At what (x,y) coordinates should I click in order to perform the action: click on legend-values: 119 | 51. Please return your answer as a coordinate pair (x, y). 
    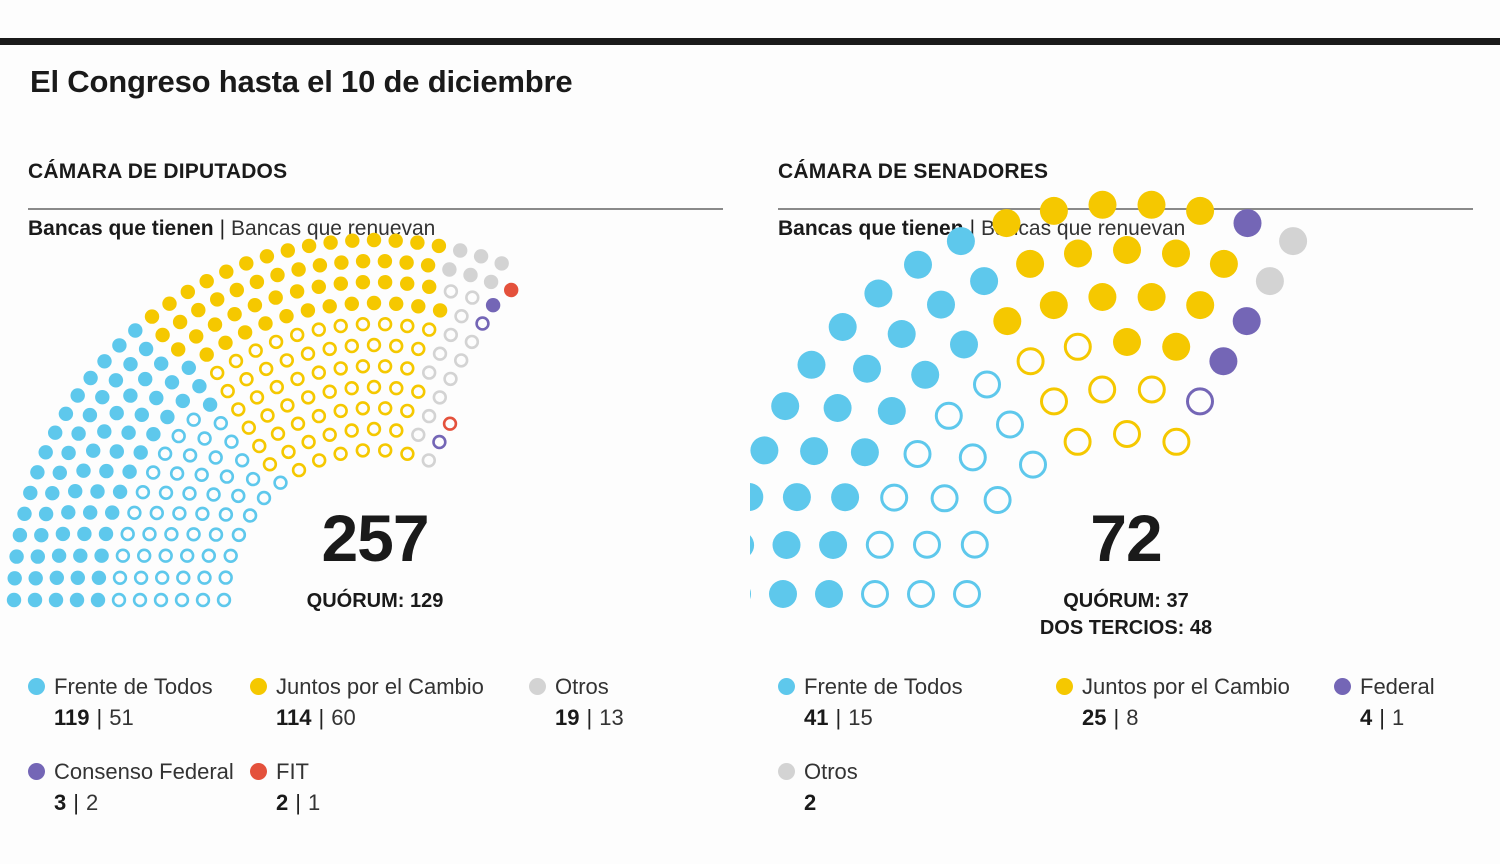
    Looking at the image, I should click on (133, 718).